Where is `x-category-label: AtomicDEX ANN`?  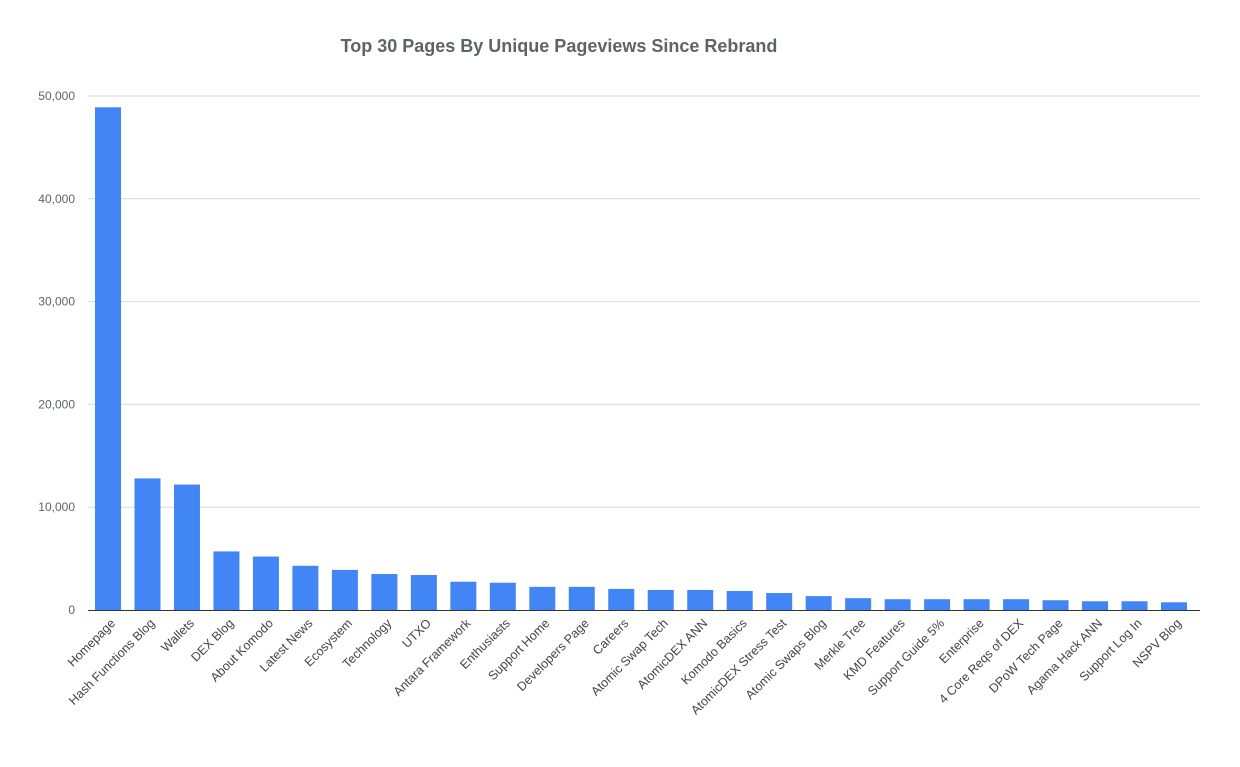 x-category-label: AtomicDEX ANN is located at coordinates (673, 654).